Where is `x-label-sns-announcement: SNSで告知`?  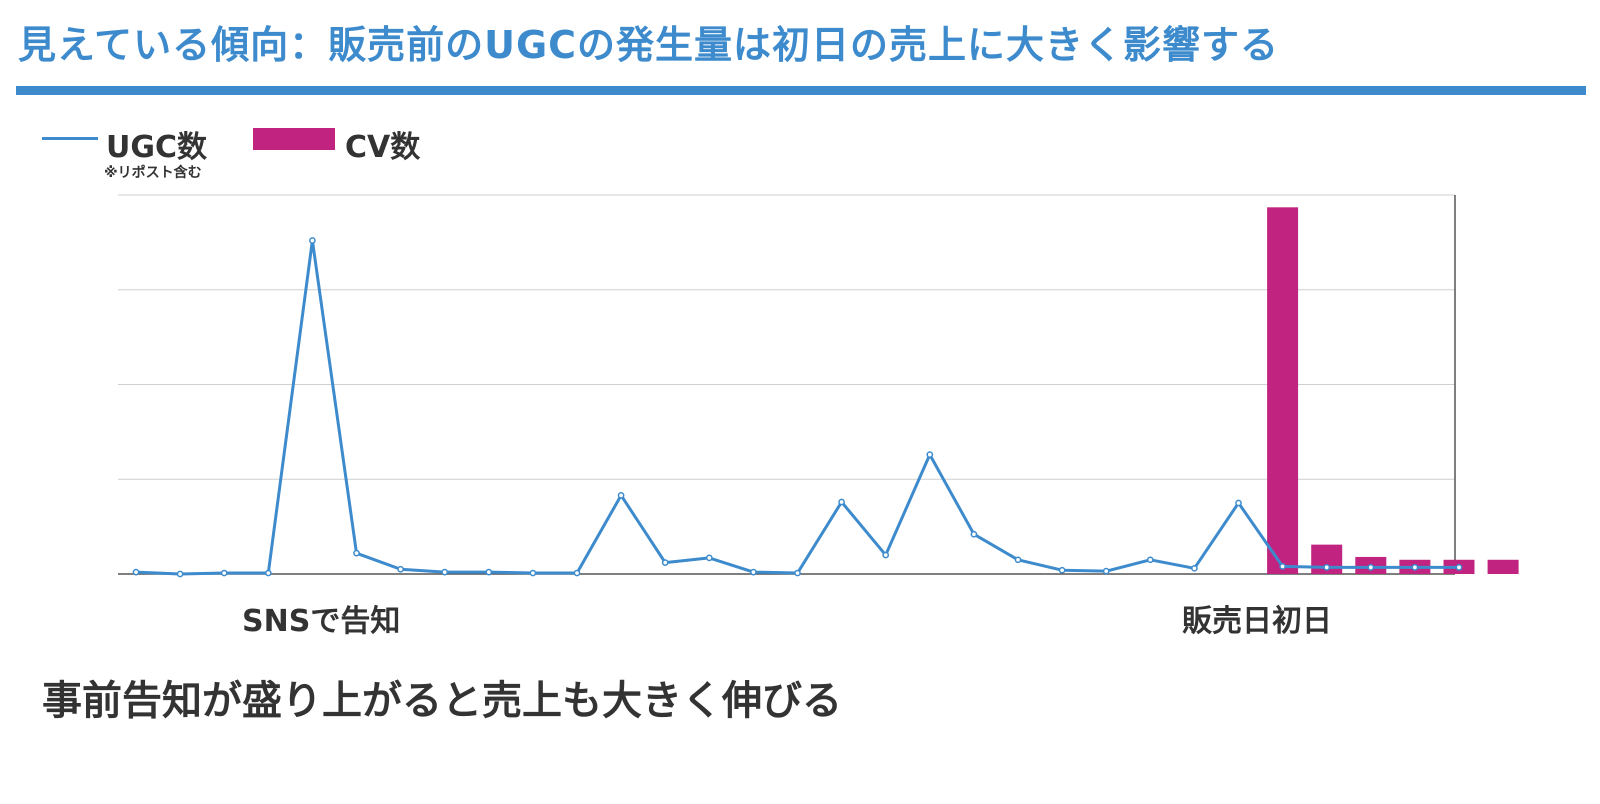
x-label-sns-announcement: SNSで告知 is located at coordinates (321, 621).